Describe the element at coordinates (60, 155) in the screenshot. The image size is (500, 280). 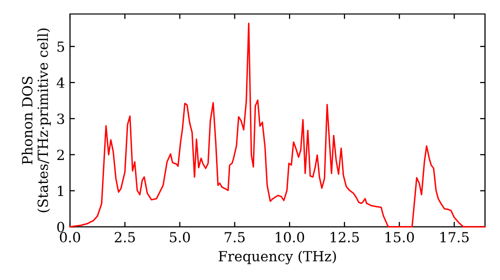
I see `y-tick-label: 2` at that location.